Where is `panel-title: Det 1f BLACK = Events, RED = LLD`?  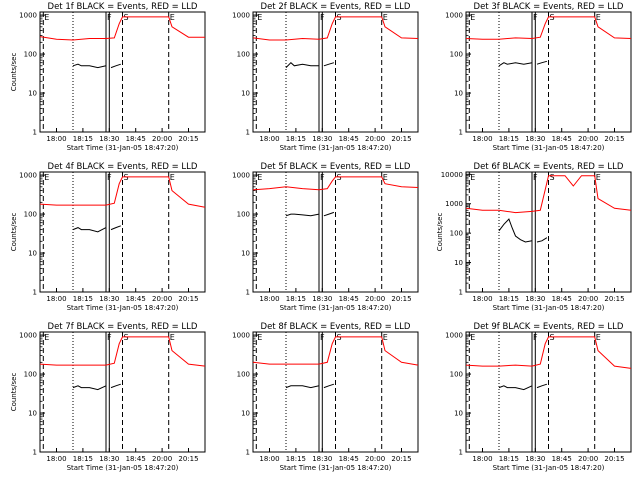 panel-title: Det 1f BLACK = Events, RED = LLD is located at coordinates (123, 7).